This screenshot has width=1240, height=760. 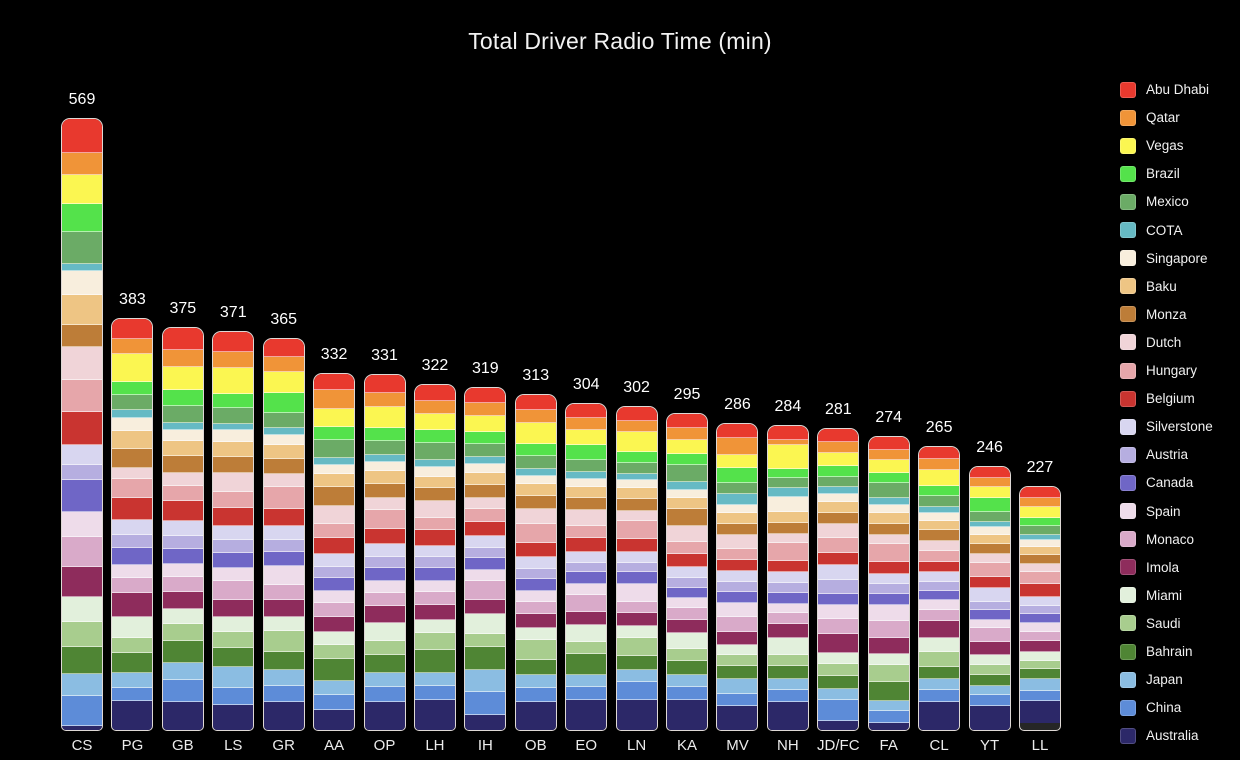 I want to click on legend-item: COTA, so click(x=1151, y=230).